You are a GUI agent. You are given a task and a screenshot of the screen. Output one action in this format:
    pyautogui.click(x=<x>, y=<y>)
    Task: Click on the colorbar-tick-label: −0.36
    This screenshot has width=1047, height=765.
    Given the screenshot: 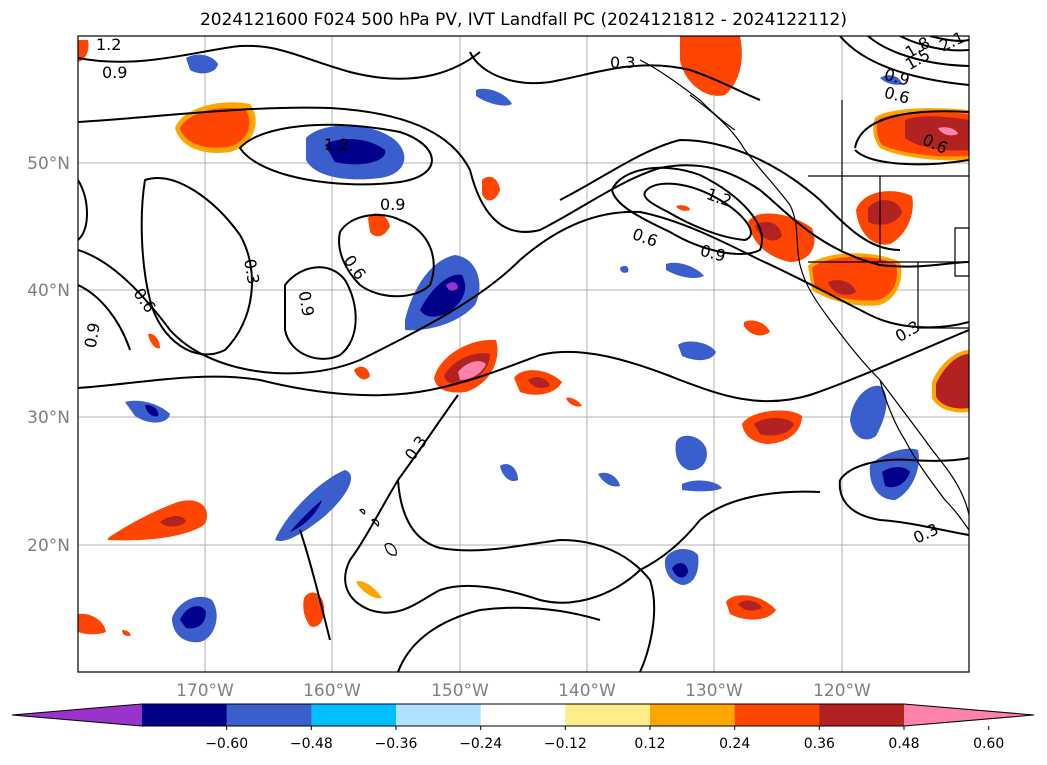 What is the action you would take?
    pyautogui.click(x=396, y=744)
    